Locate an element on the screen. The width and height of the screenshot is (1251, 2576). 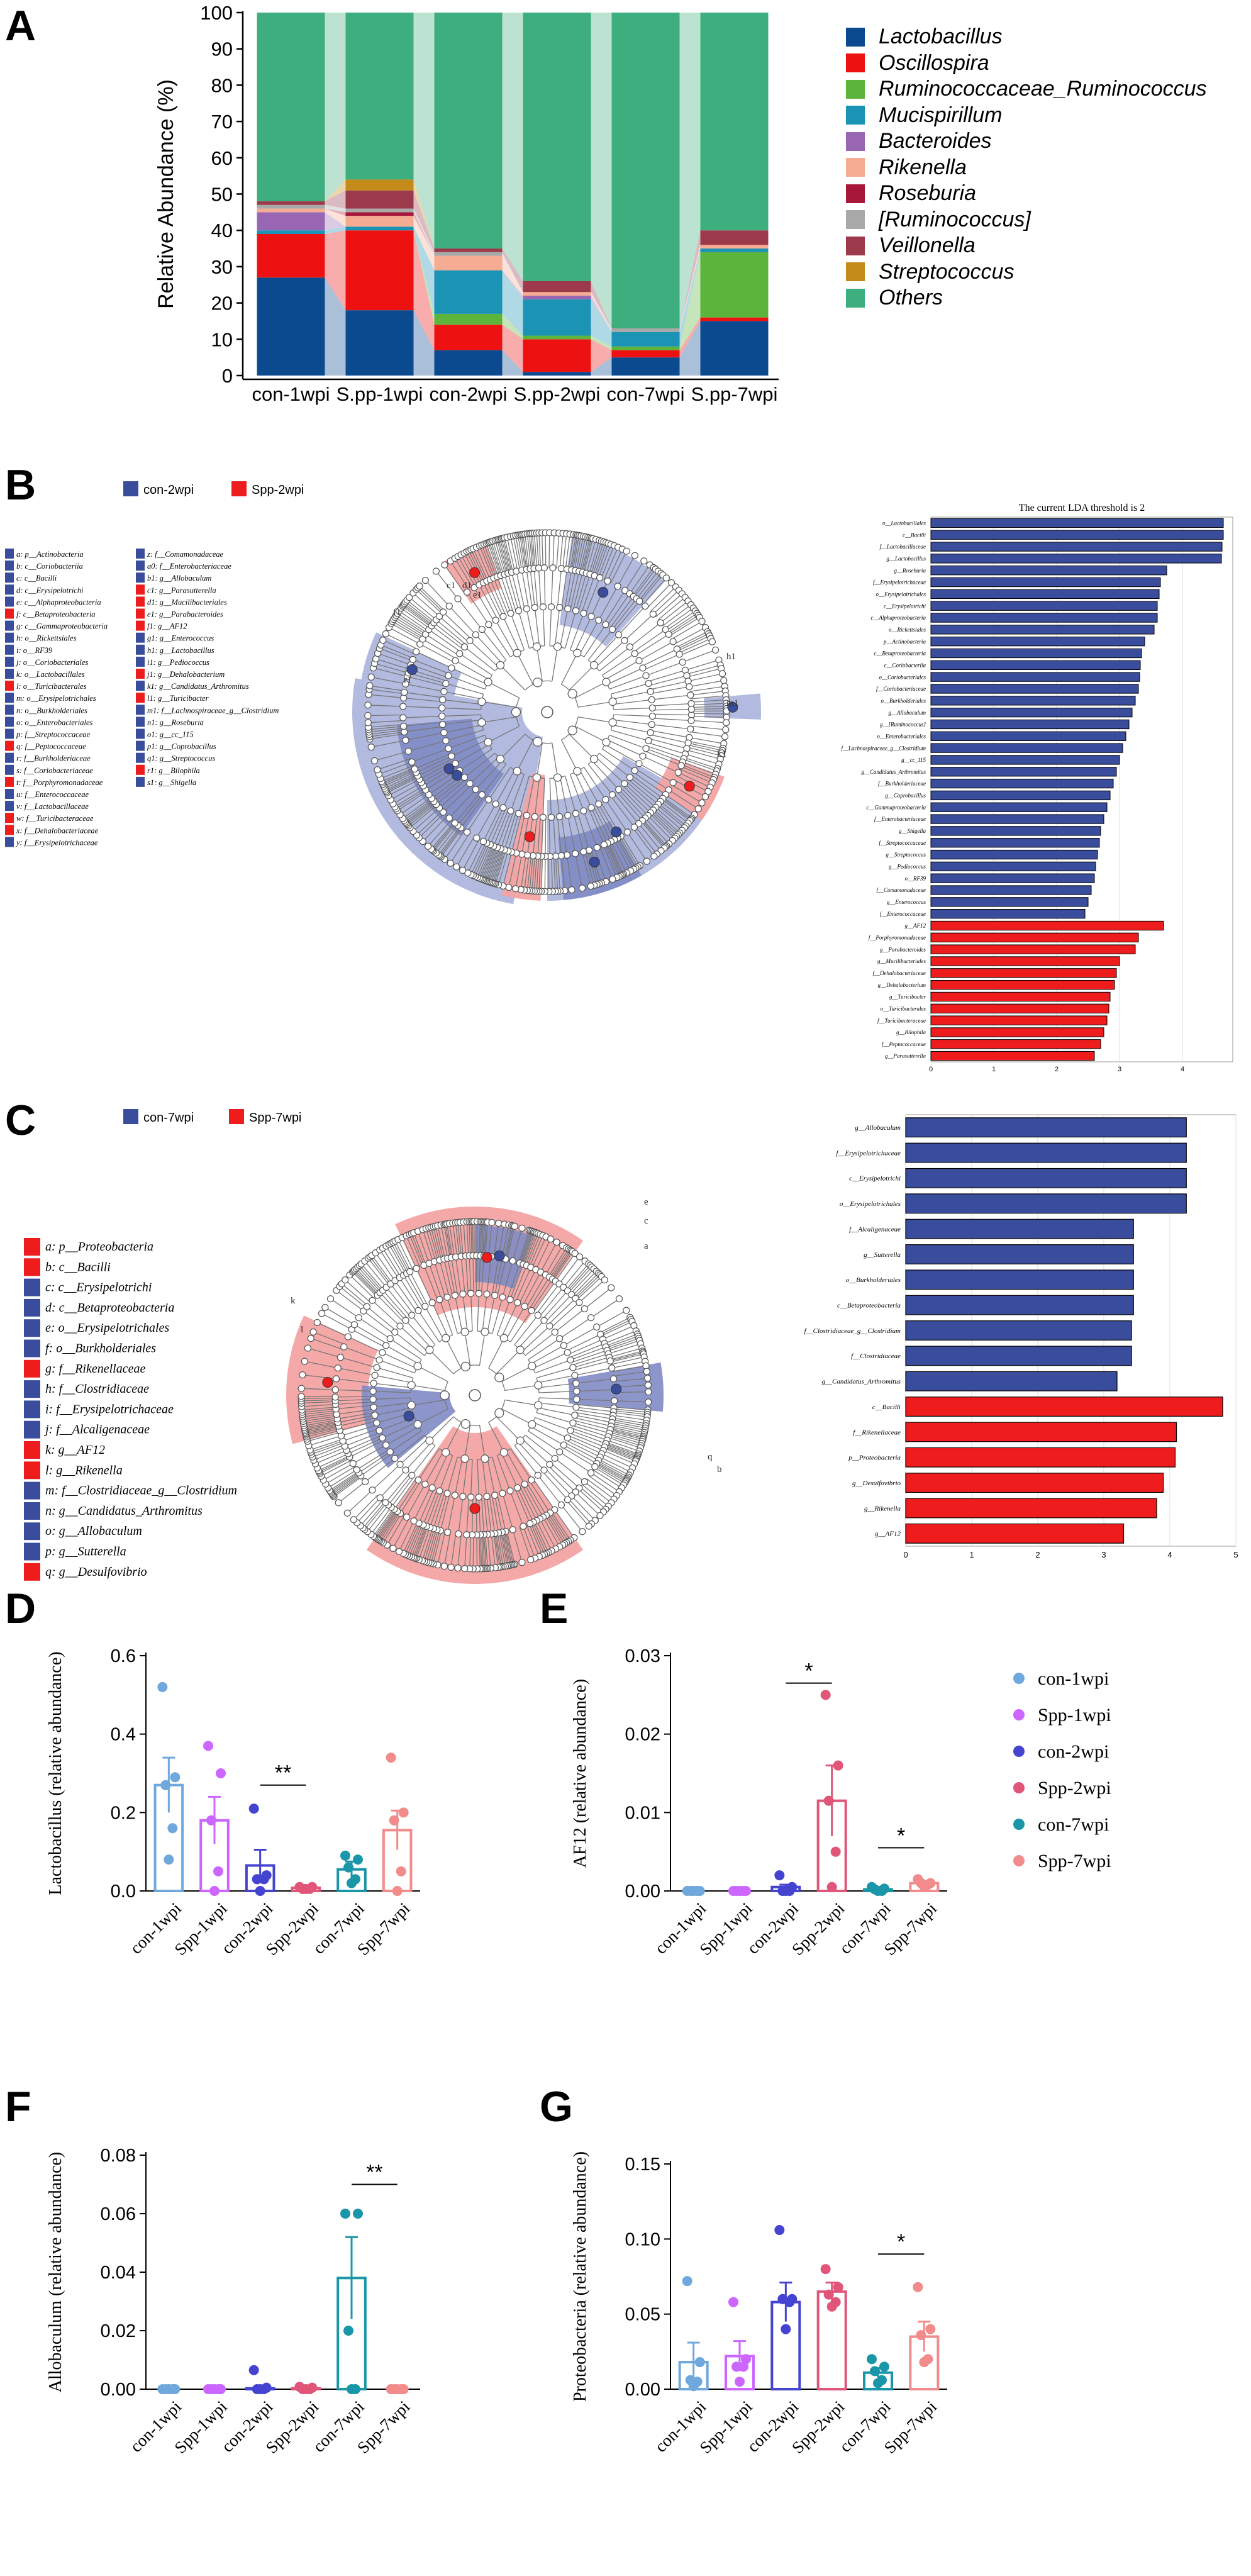
bar-segment-con-2wpi-Ruminococcaceae_Ruminococcus is located at coordinates (468, 319).